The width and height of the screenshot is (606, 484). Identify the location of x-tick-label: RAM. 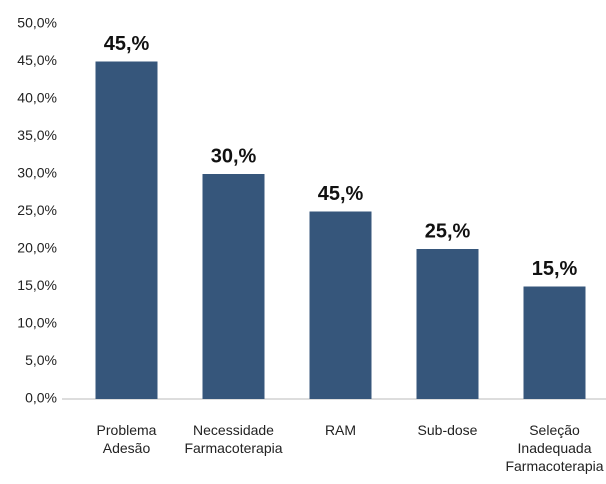
(340, 430).